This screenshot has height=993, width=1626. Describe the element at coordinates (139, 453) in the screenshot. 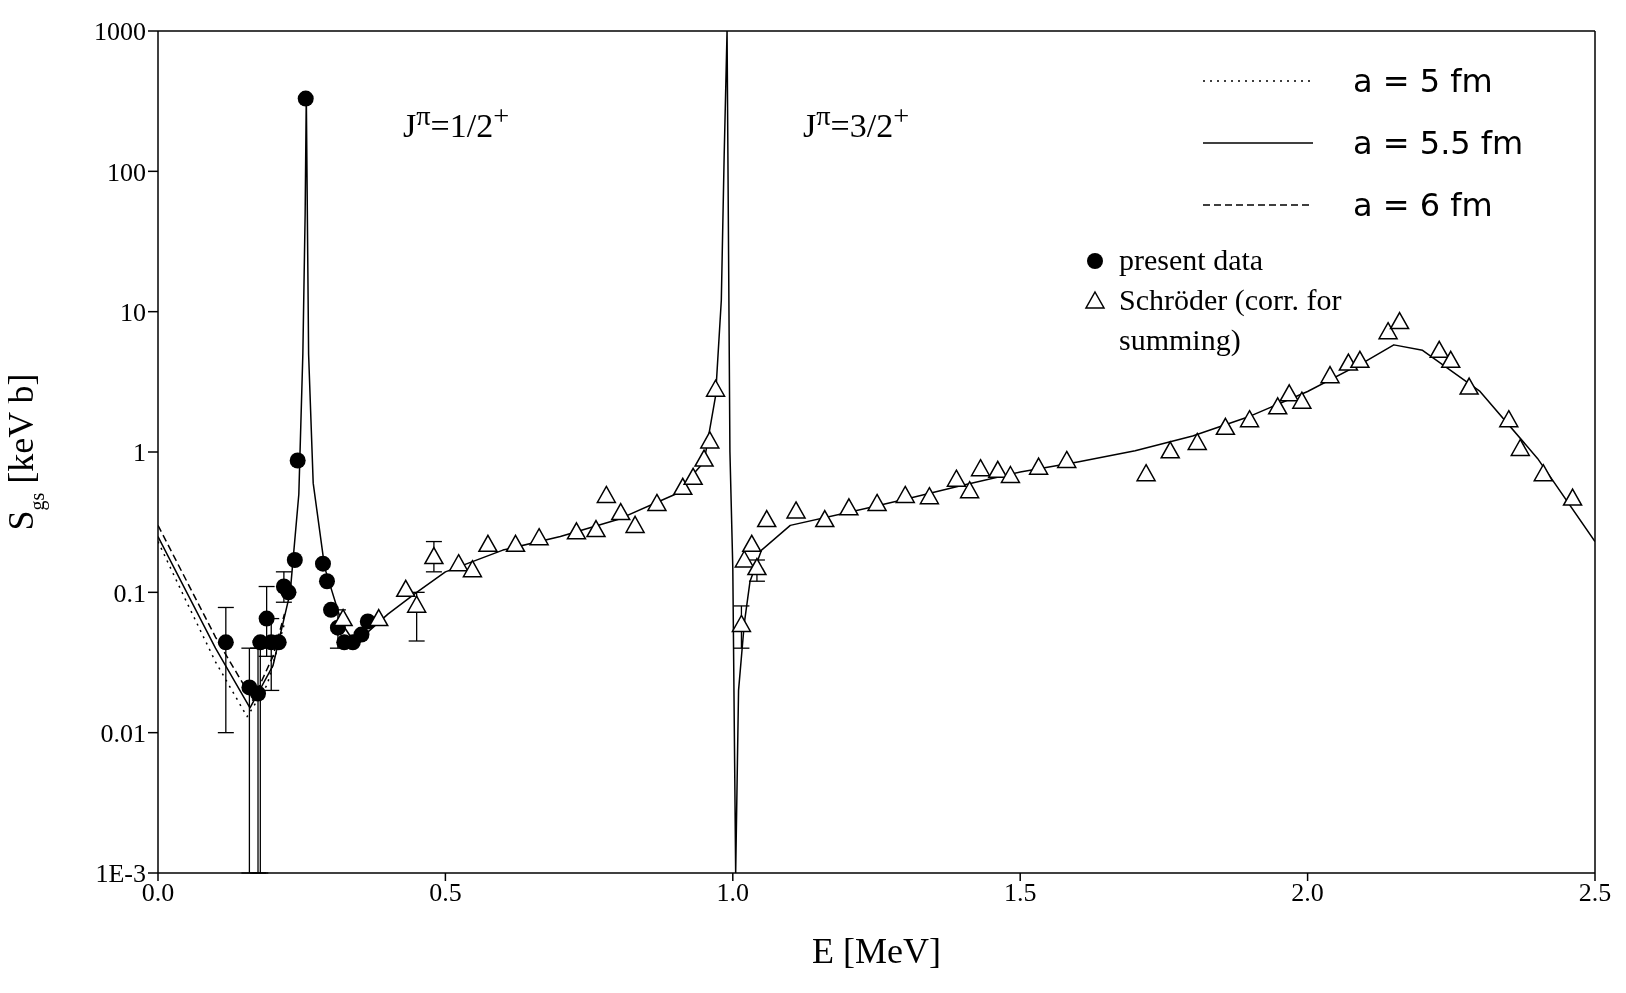

I see `y-tick-label: 1` at that location.